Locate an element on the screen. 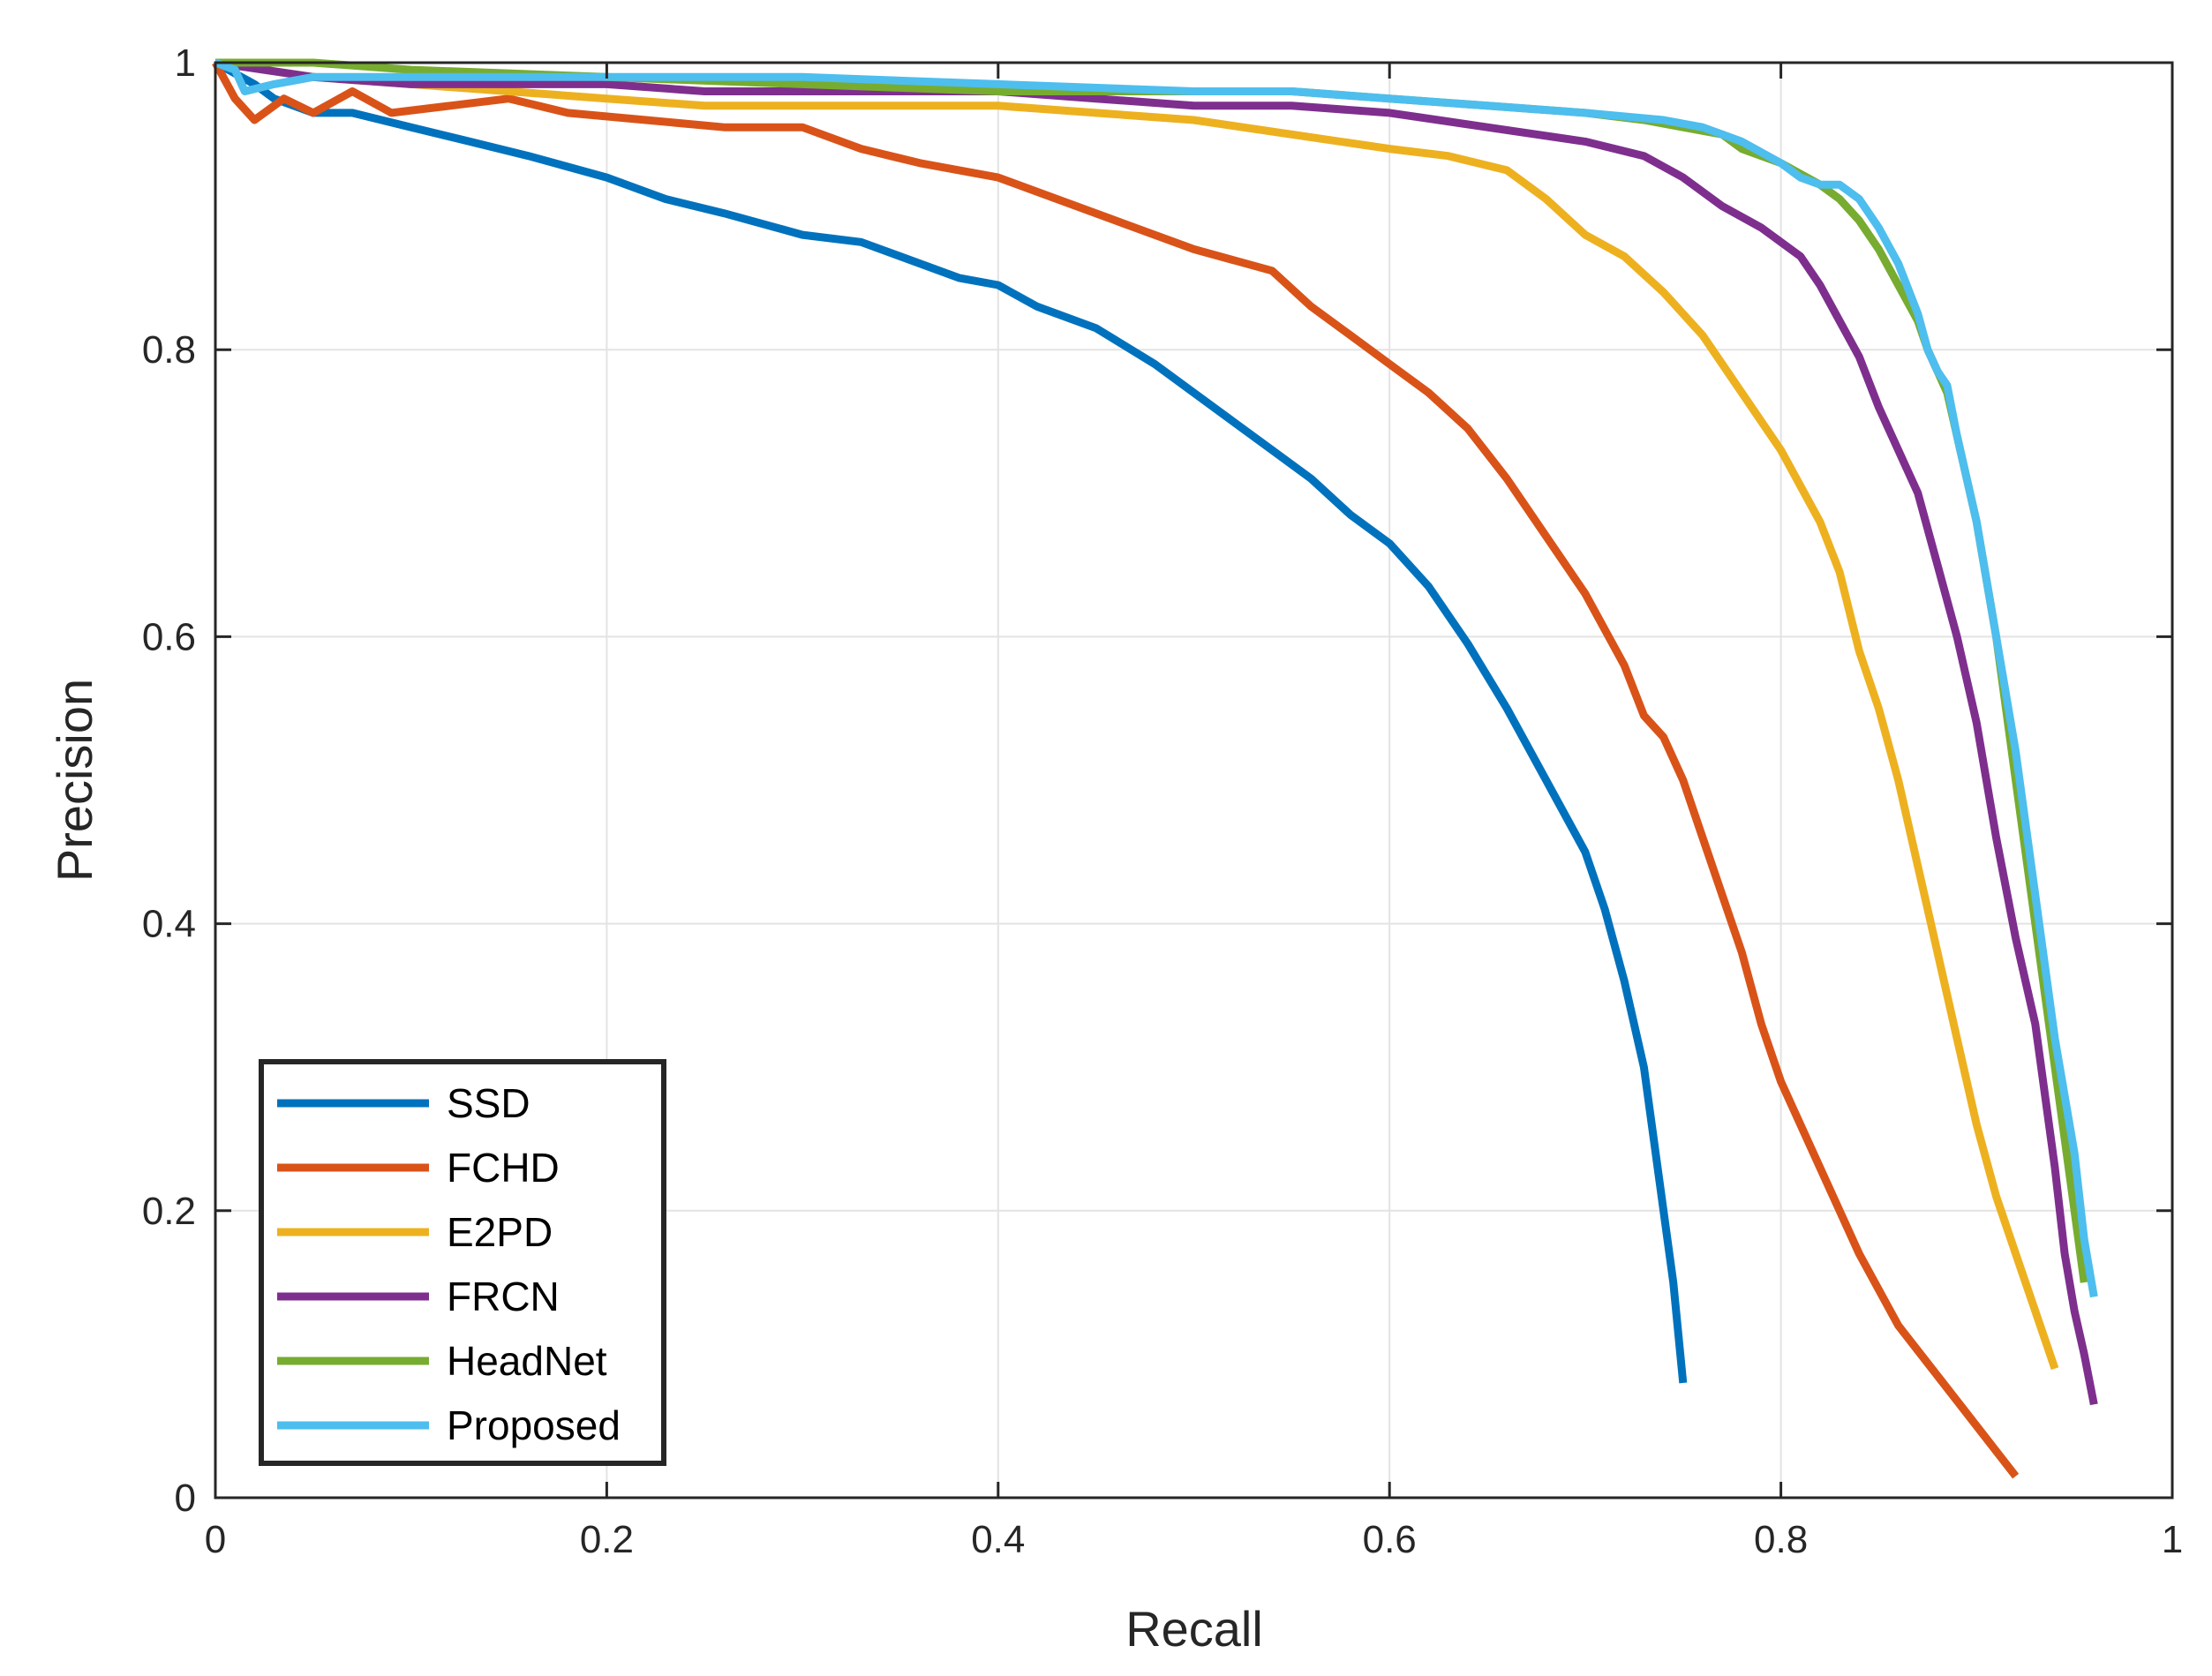 This screenshot has width=2212, height=1676. legend-label-headnet: HeadNet is located at coordinates (527, 1361).